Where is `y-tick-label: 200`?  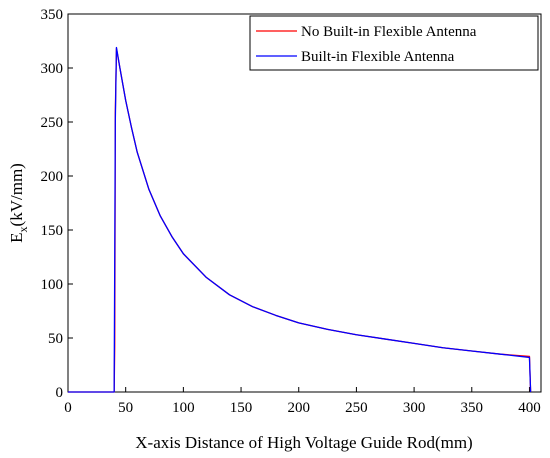
y-tick-label: 200 is located at coordinates (52, 177).